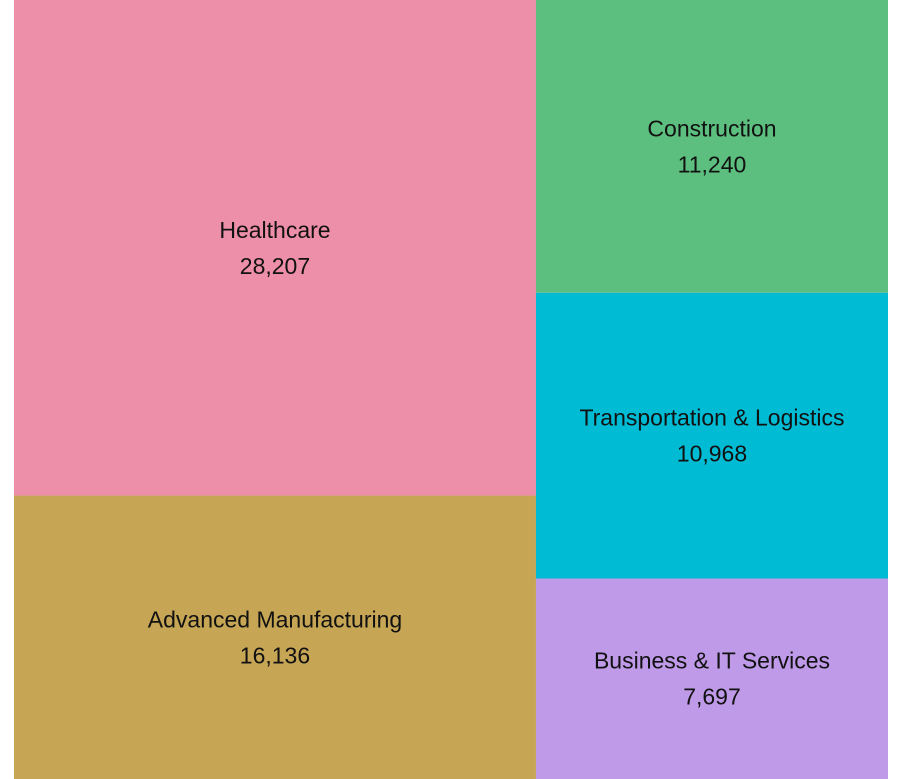 This screenshot has height=779, width=903. Describe the element at coordinates (712, 164) in the screenshot. I see `tile-value-construction: 11,240` at that location.